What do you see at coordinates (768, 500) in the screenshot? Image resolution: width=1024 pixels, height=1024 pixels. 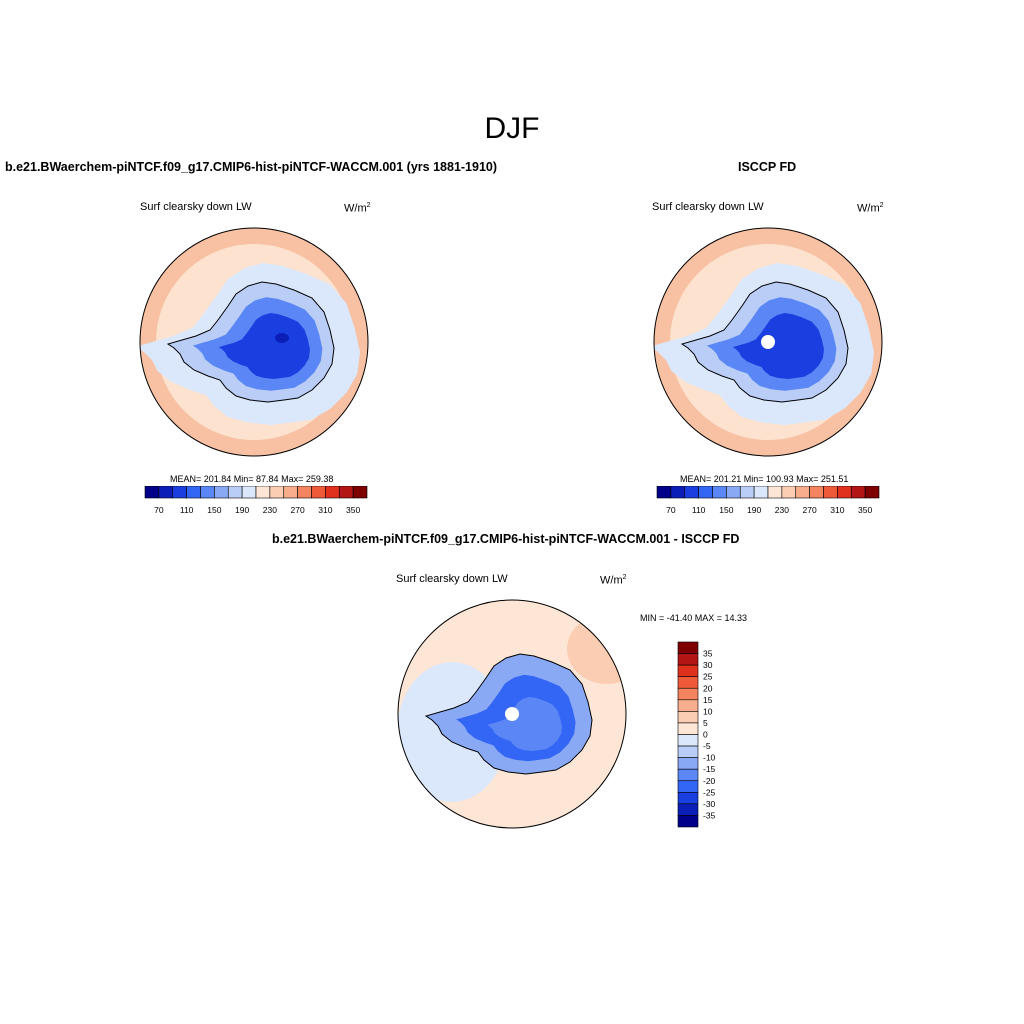 I see `panel-2-colorbar: 70 110 150 190 230 270 310 350` at bounding box center [768, 500].